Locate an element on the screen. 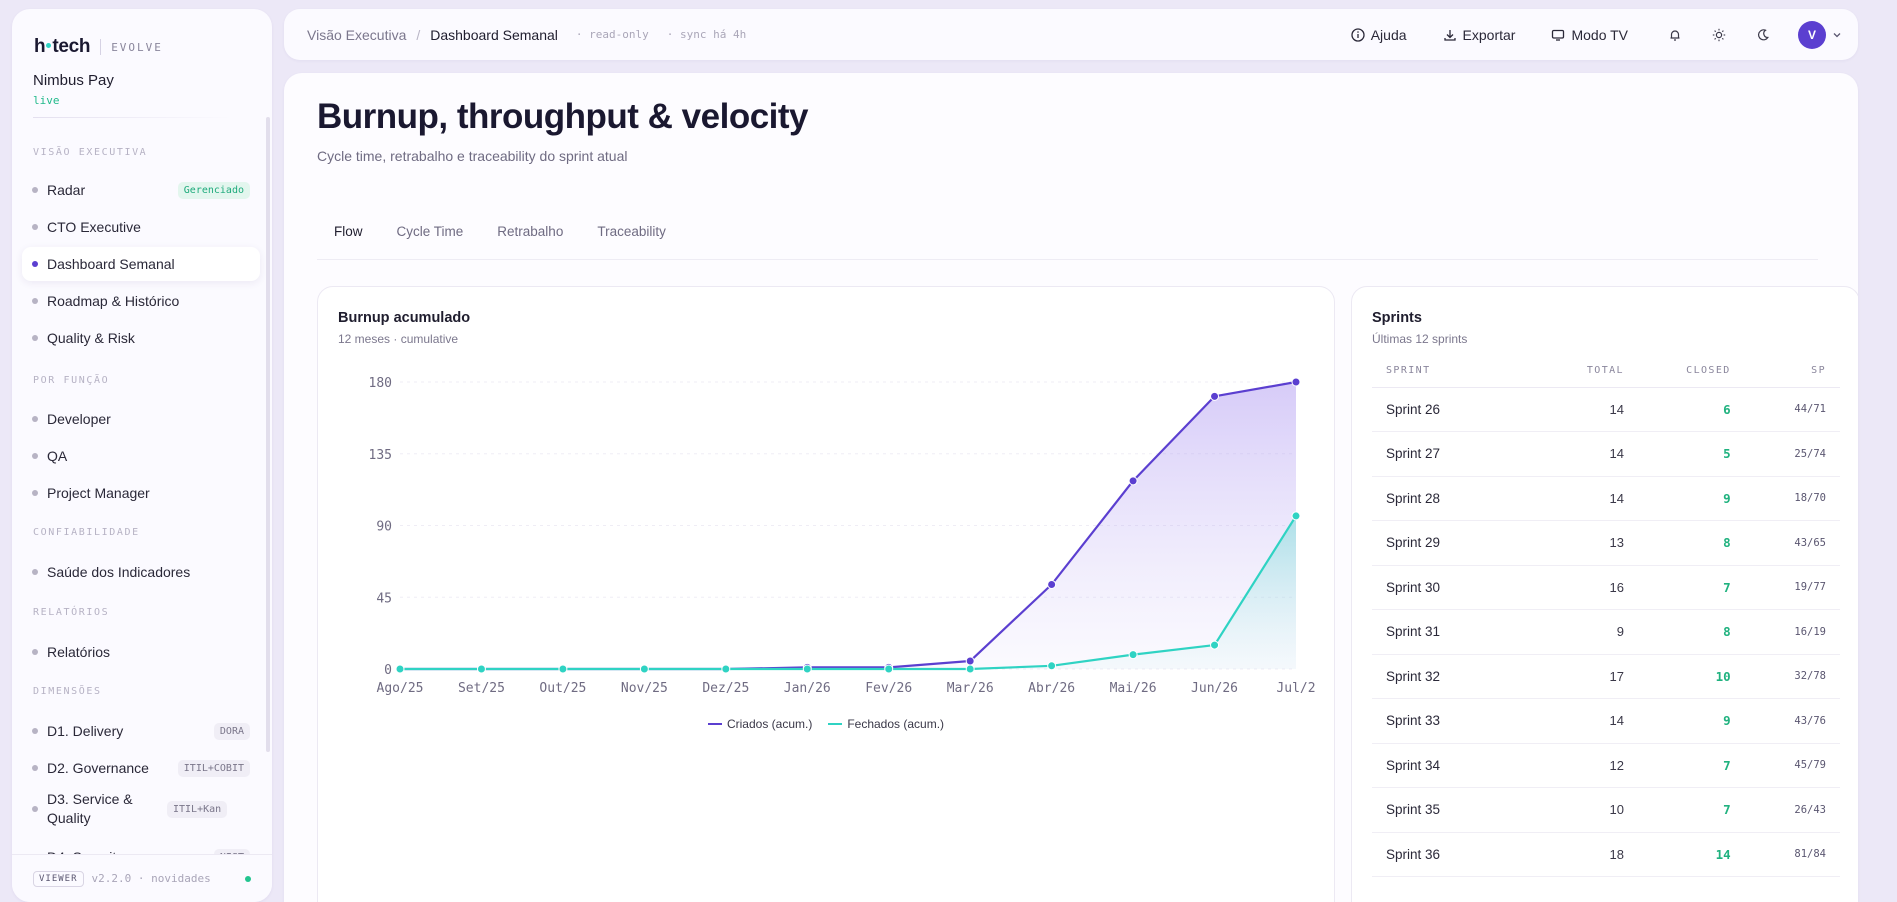  table-row: Sprint 32 17 10 32/78 is located at coordinates (1606, 676).